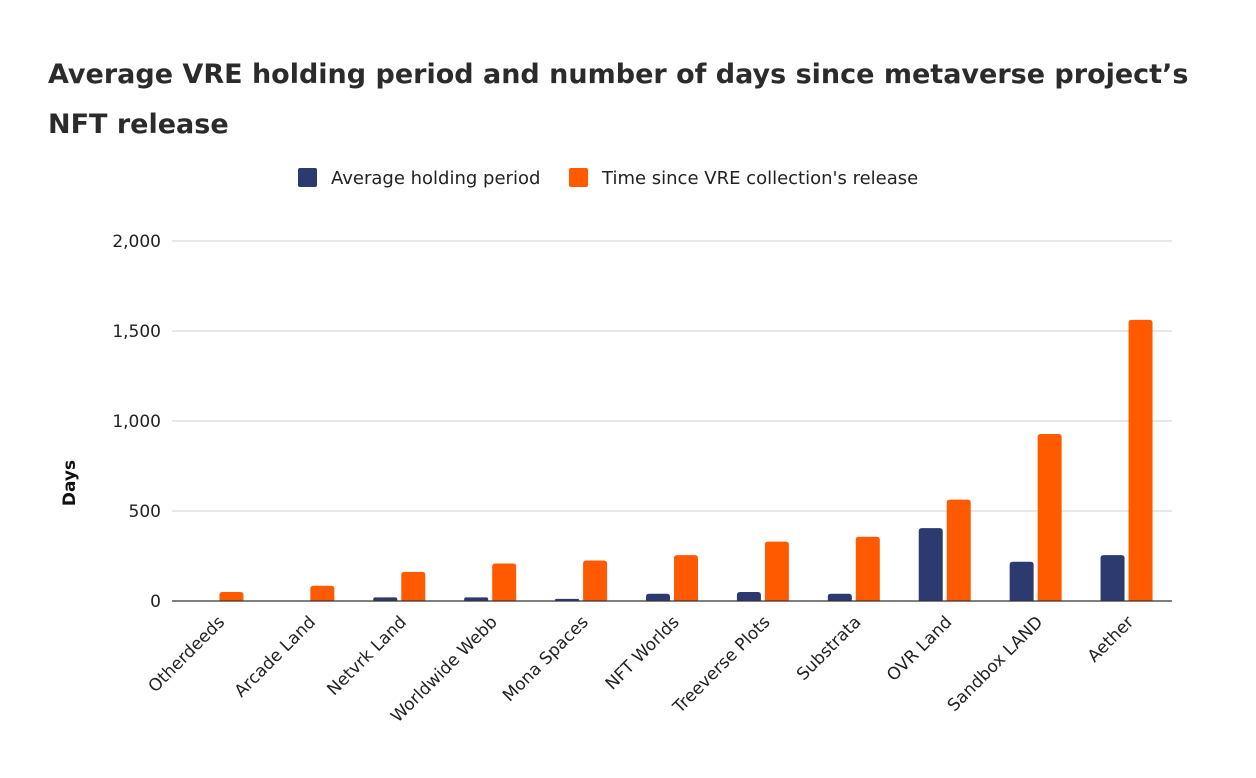 The width and height of the screenshot is (1256, 778). Describe the element at coordinates (1049, 517) in the screenshot. I see `bar-time-since-vre-collection-s-release-sandbox-land` at that location.